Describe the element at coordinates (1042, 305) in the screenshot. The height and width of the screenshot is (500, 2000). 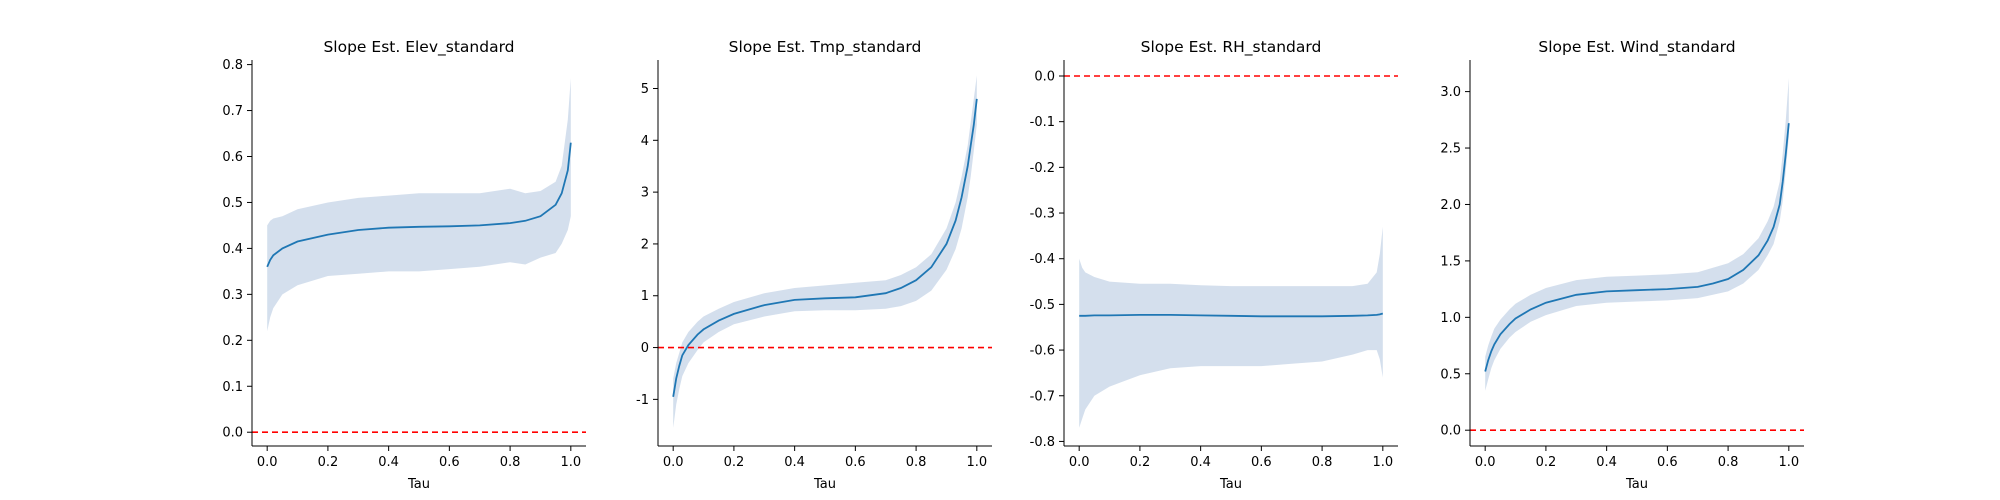
I see `y-tick-label: -0.5` at that location.